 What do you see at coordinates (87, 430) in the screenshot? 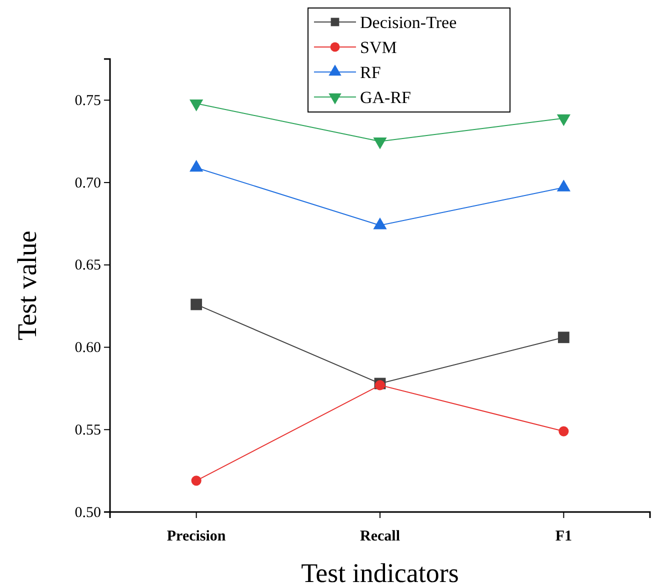
I see `y-tick-label: 0.55` at bounding box center [87, 430].